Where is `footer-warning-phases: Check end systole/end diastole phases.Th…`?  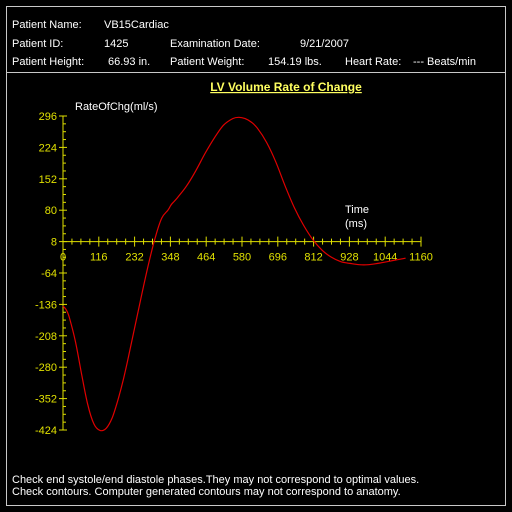 footer-warning-phases: Check end systole/end diastole phases.Th… is located at coordinates (216, 480).